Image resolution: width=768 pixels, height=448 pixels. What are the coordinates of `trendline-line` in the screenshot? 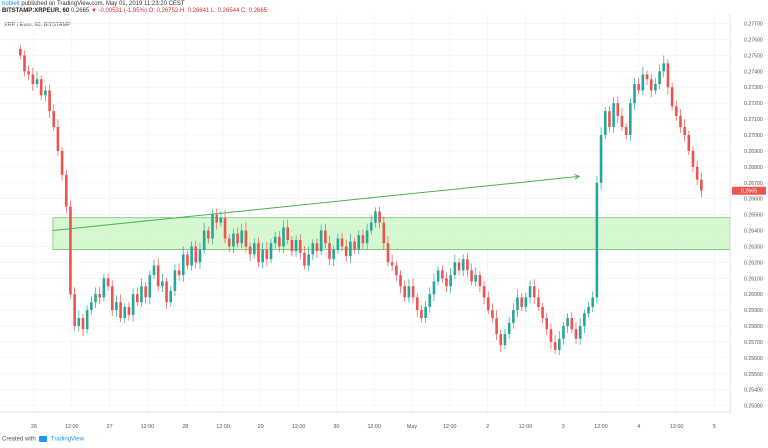 It's located at (316, 203).